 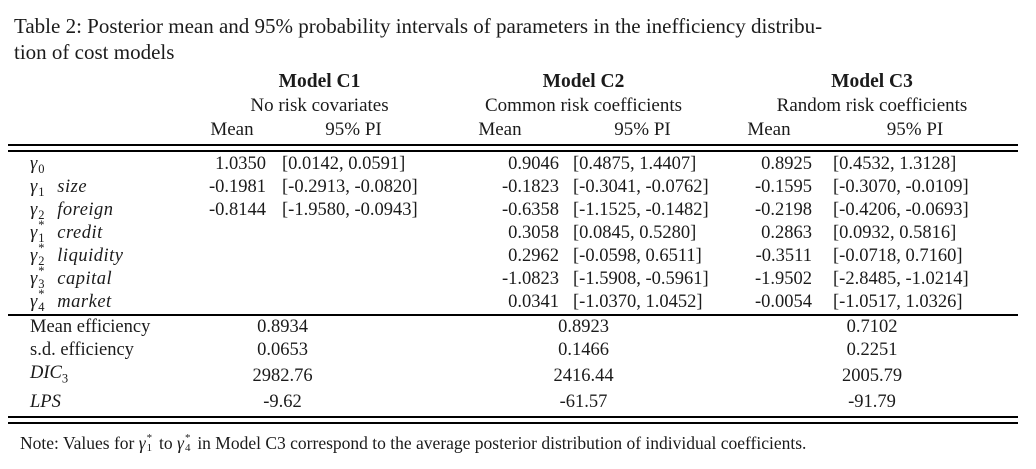 I want to click on summary-label: DIC3, so click(x=49, y=374).